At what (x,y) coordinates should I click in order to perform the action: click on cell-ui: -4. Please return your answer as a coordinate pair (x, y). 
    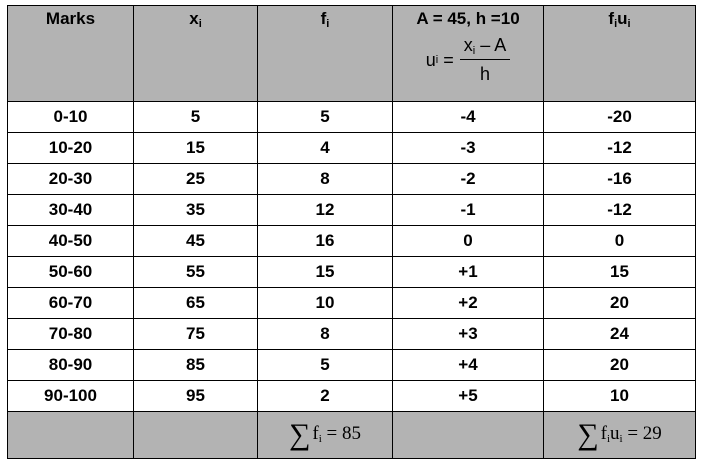
    Looking at the image, I should click on (468, 117).